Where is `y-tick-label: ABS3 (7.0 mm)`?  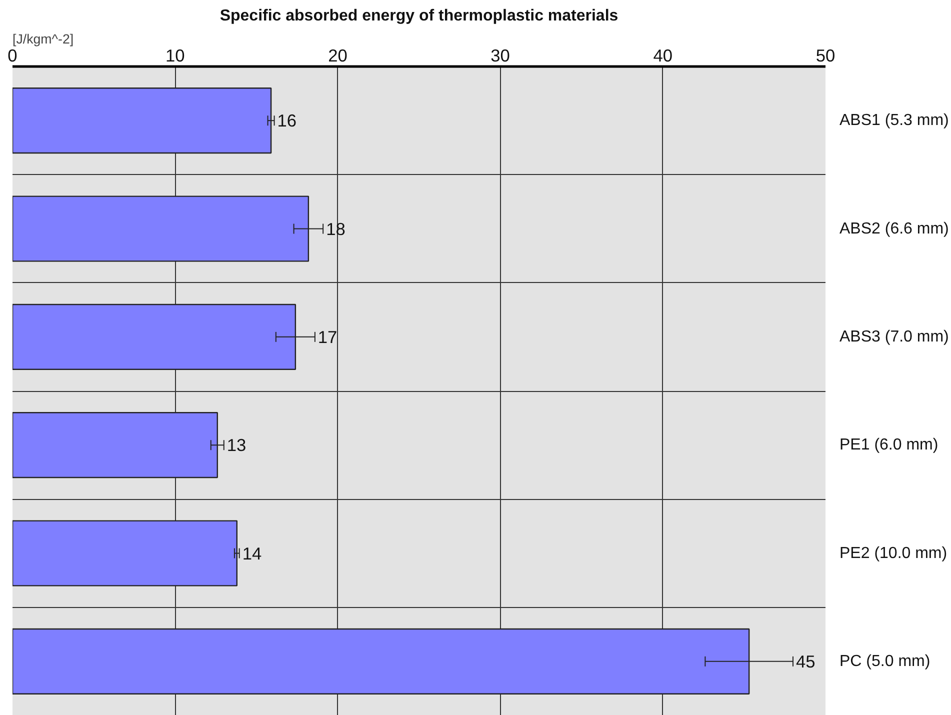 y-tick-label: ABS3 (7.0 mm) is located at coordinates (894, 337).